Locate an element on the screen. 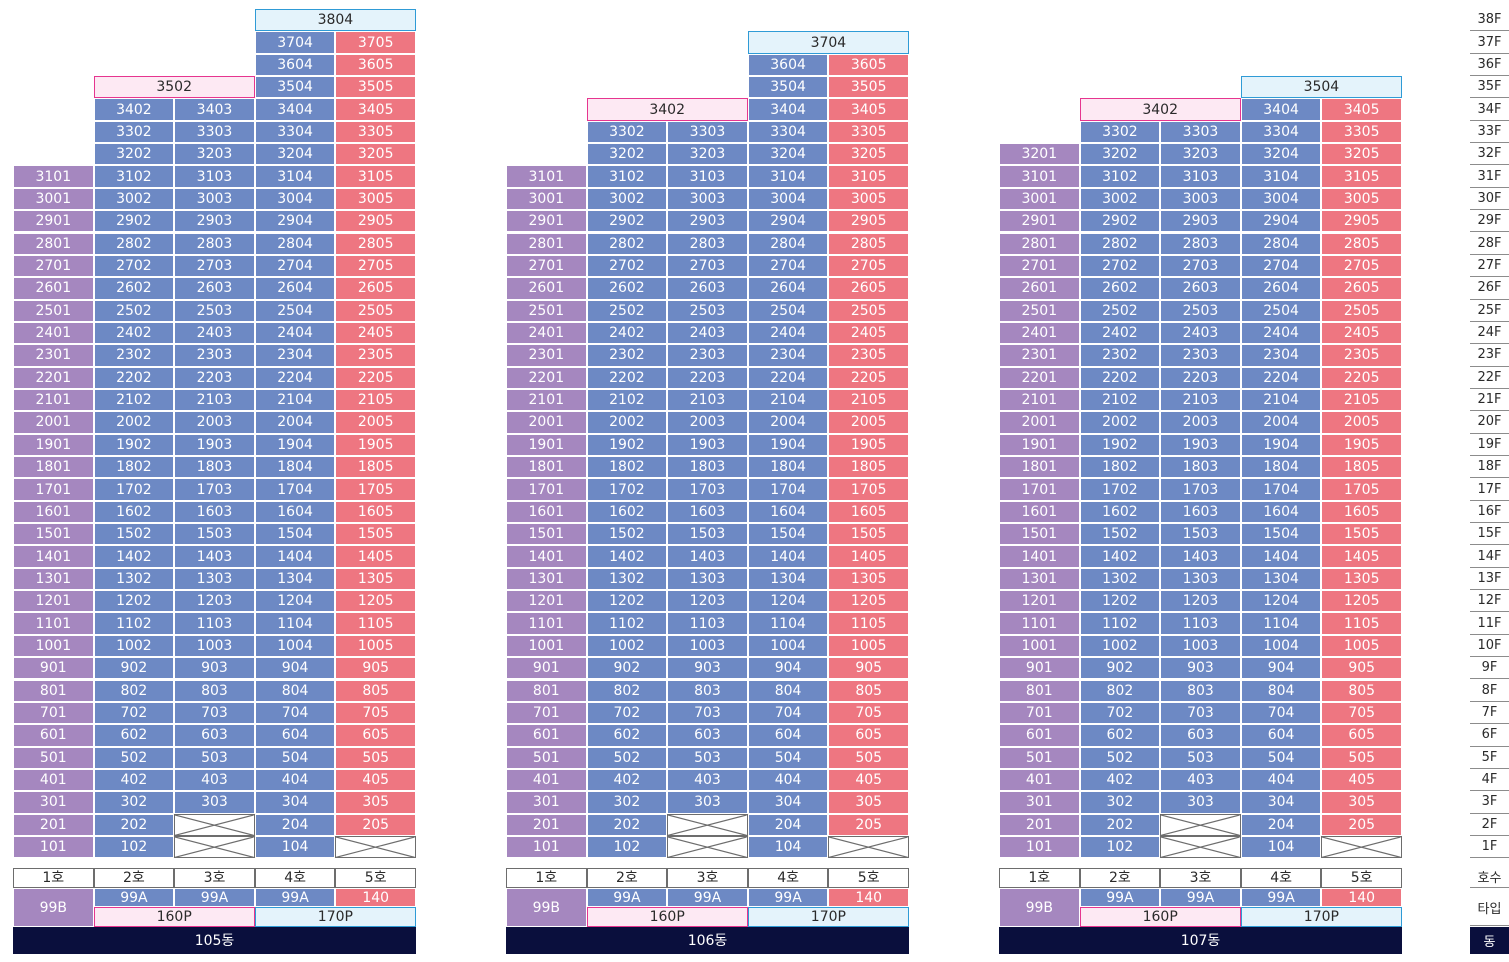  unit-cell: 1105 is located at coordinates (375, 623).